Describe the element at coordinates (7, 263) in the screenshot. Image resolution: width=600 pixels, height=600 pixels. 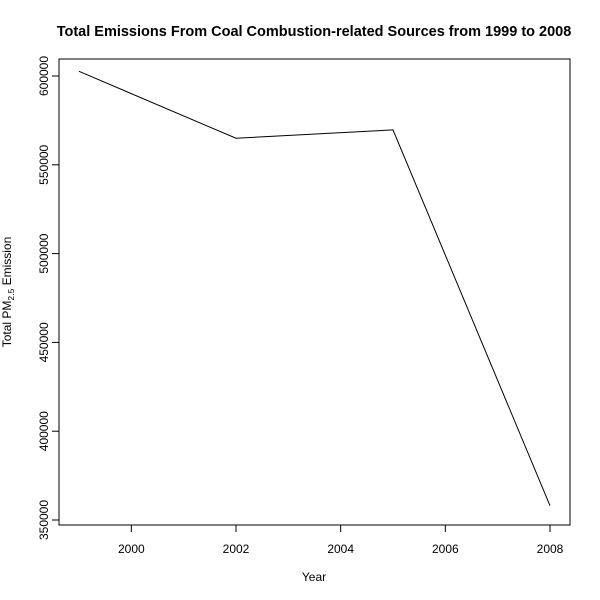
I see `y-axis-label-suffix: Emission` at that location.